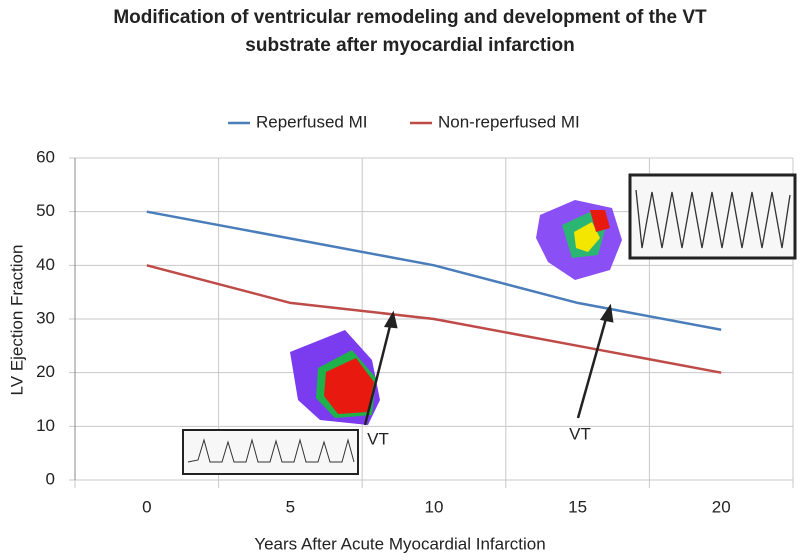 This screenshot has width=800, height=560. What do you see at coordinates (721, 506) in the screenshot?
I see `x-tick-label: 20` at bounding box center [721, 506].